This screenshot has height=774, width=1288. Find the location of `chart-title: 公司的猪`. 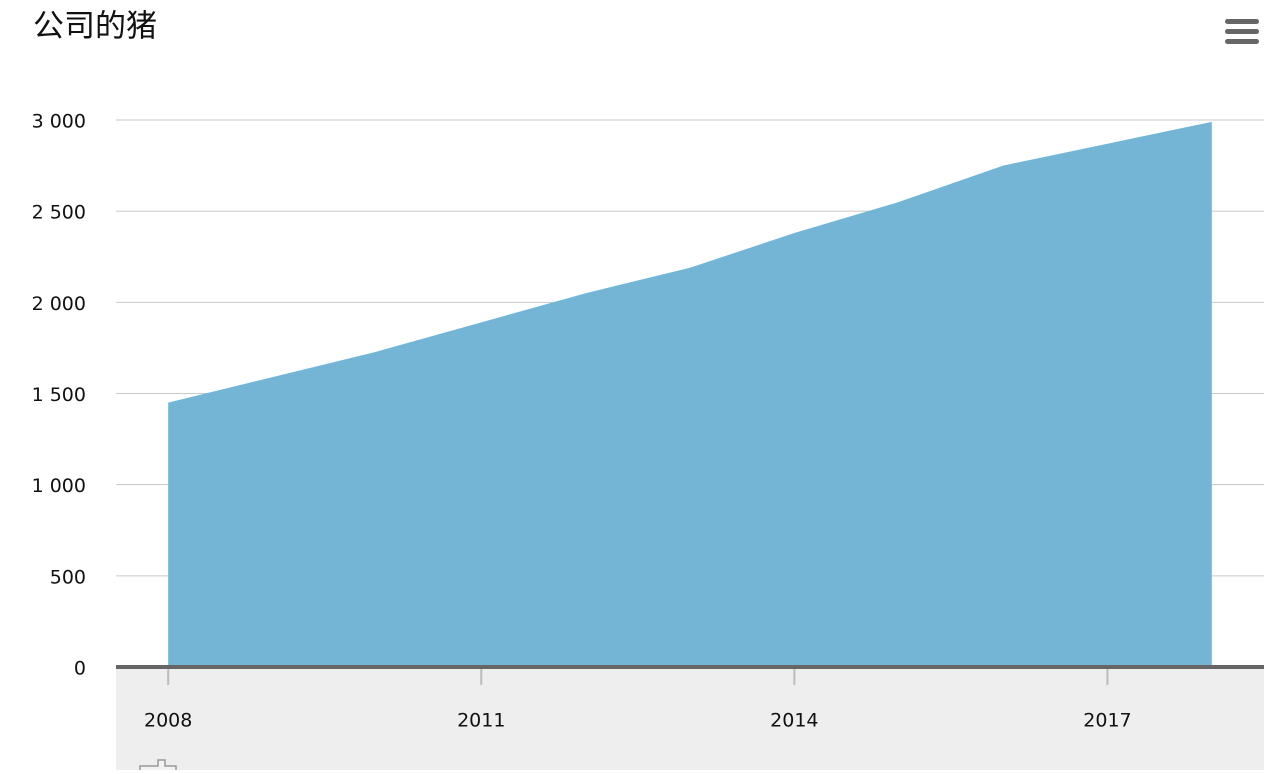

chart-title: 公司的猪 is located at coordinates (95, 27).